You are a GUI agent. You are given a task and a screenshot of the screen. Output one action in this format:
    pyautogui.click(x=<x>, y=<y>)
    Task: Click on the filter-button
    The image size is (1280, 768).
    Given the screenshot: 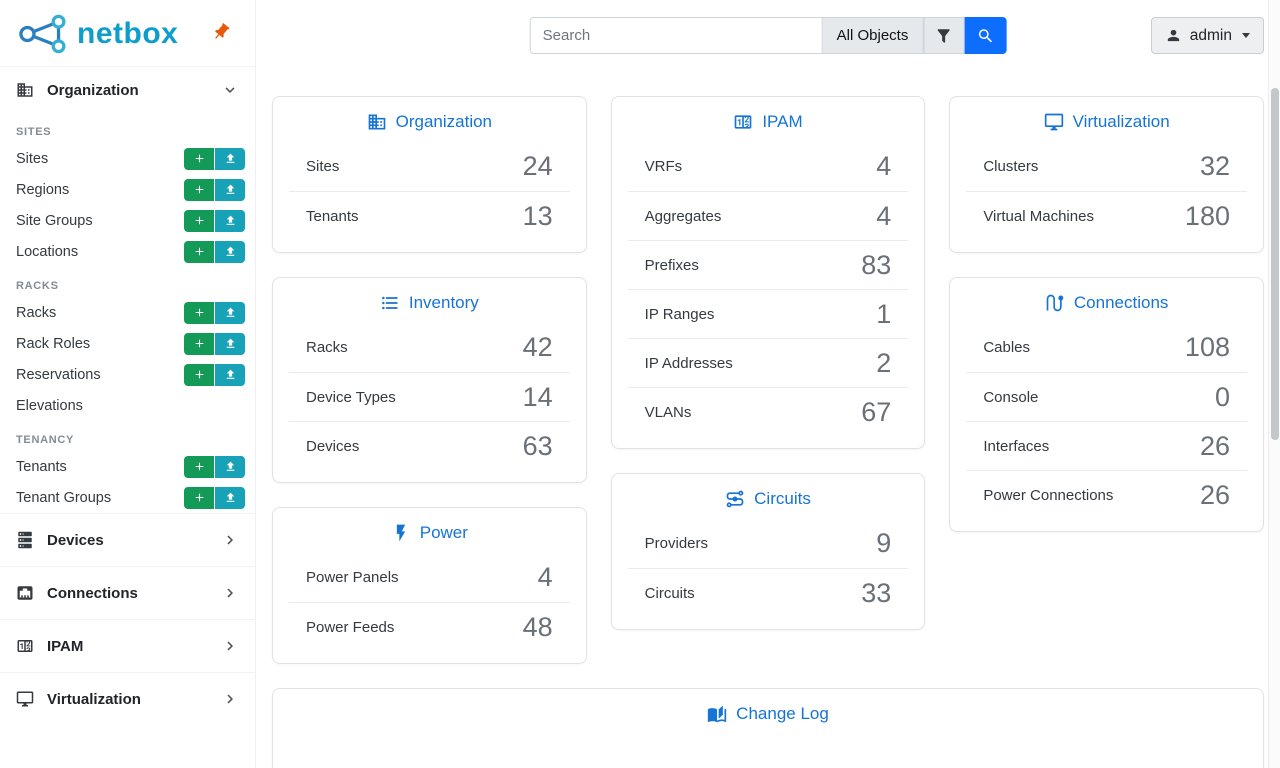 What is the action you would take?
    pyautogui.click(x=944, y=35)
    